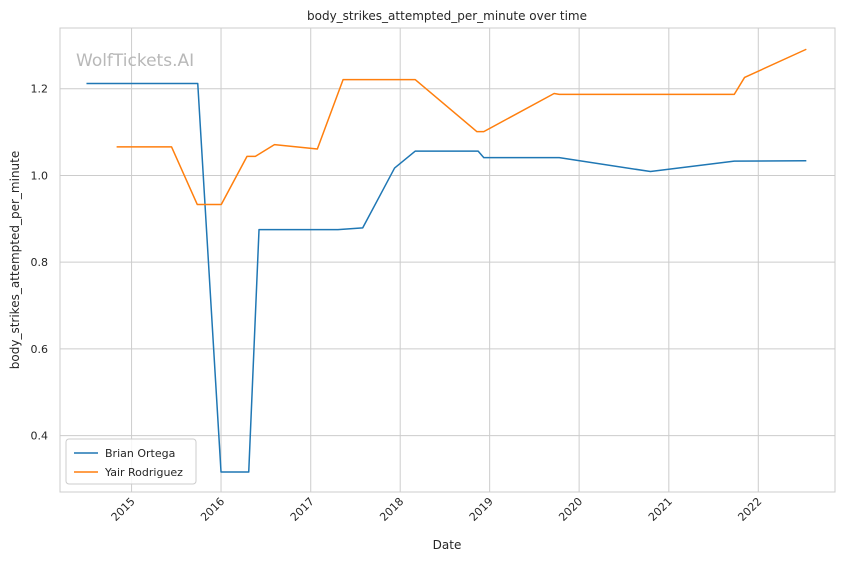  I want to click on watermark-text: WolfTickets.AI, so click(135, 61).